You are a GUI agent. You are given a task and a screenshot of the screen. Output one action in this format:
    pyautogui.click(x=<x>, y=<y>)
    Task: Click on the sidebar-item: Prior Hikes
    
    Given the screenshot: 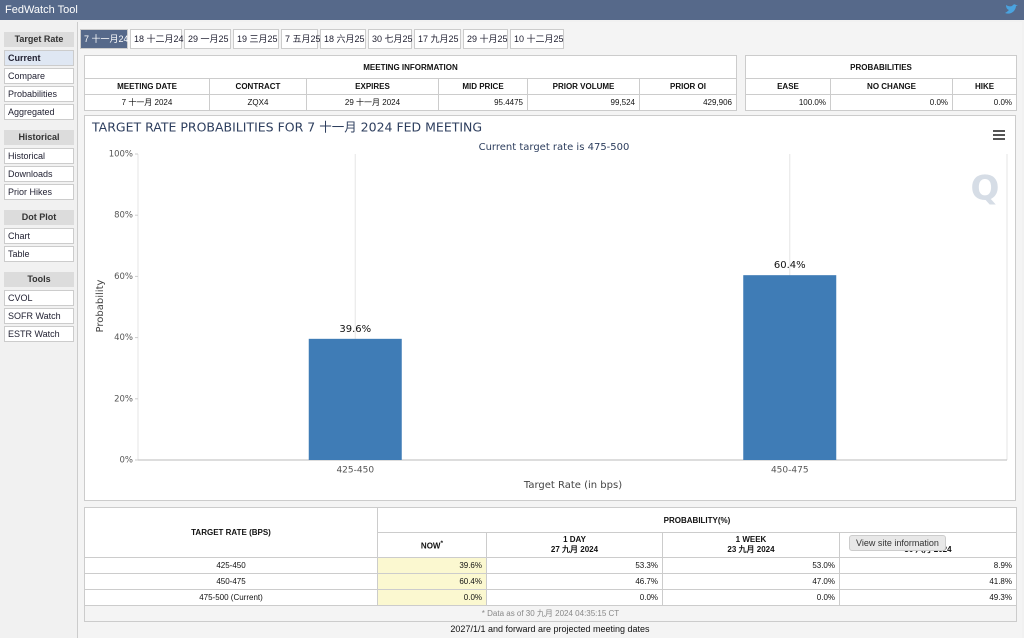 What is the action you would take?
    pyautogui.click(x=39, y=192)
    